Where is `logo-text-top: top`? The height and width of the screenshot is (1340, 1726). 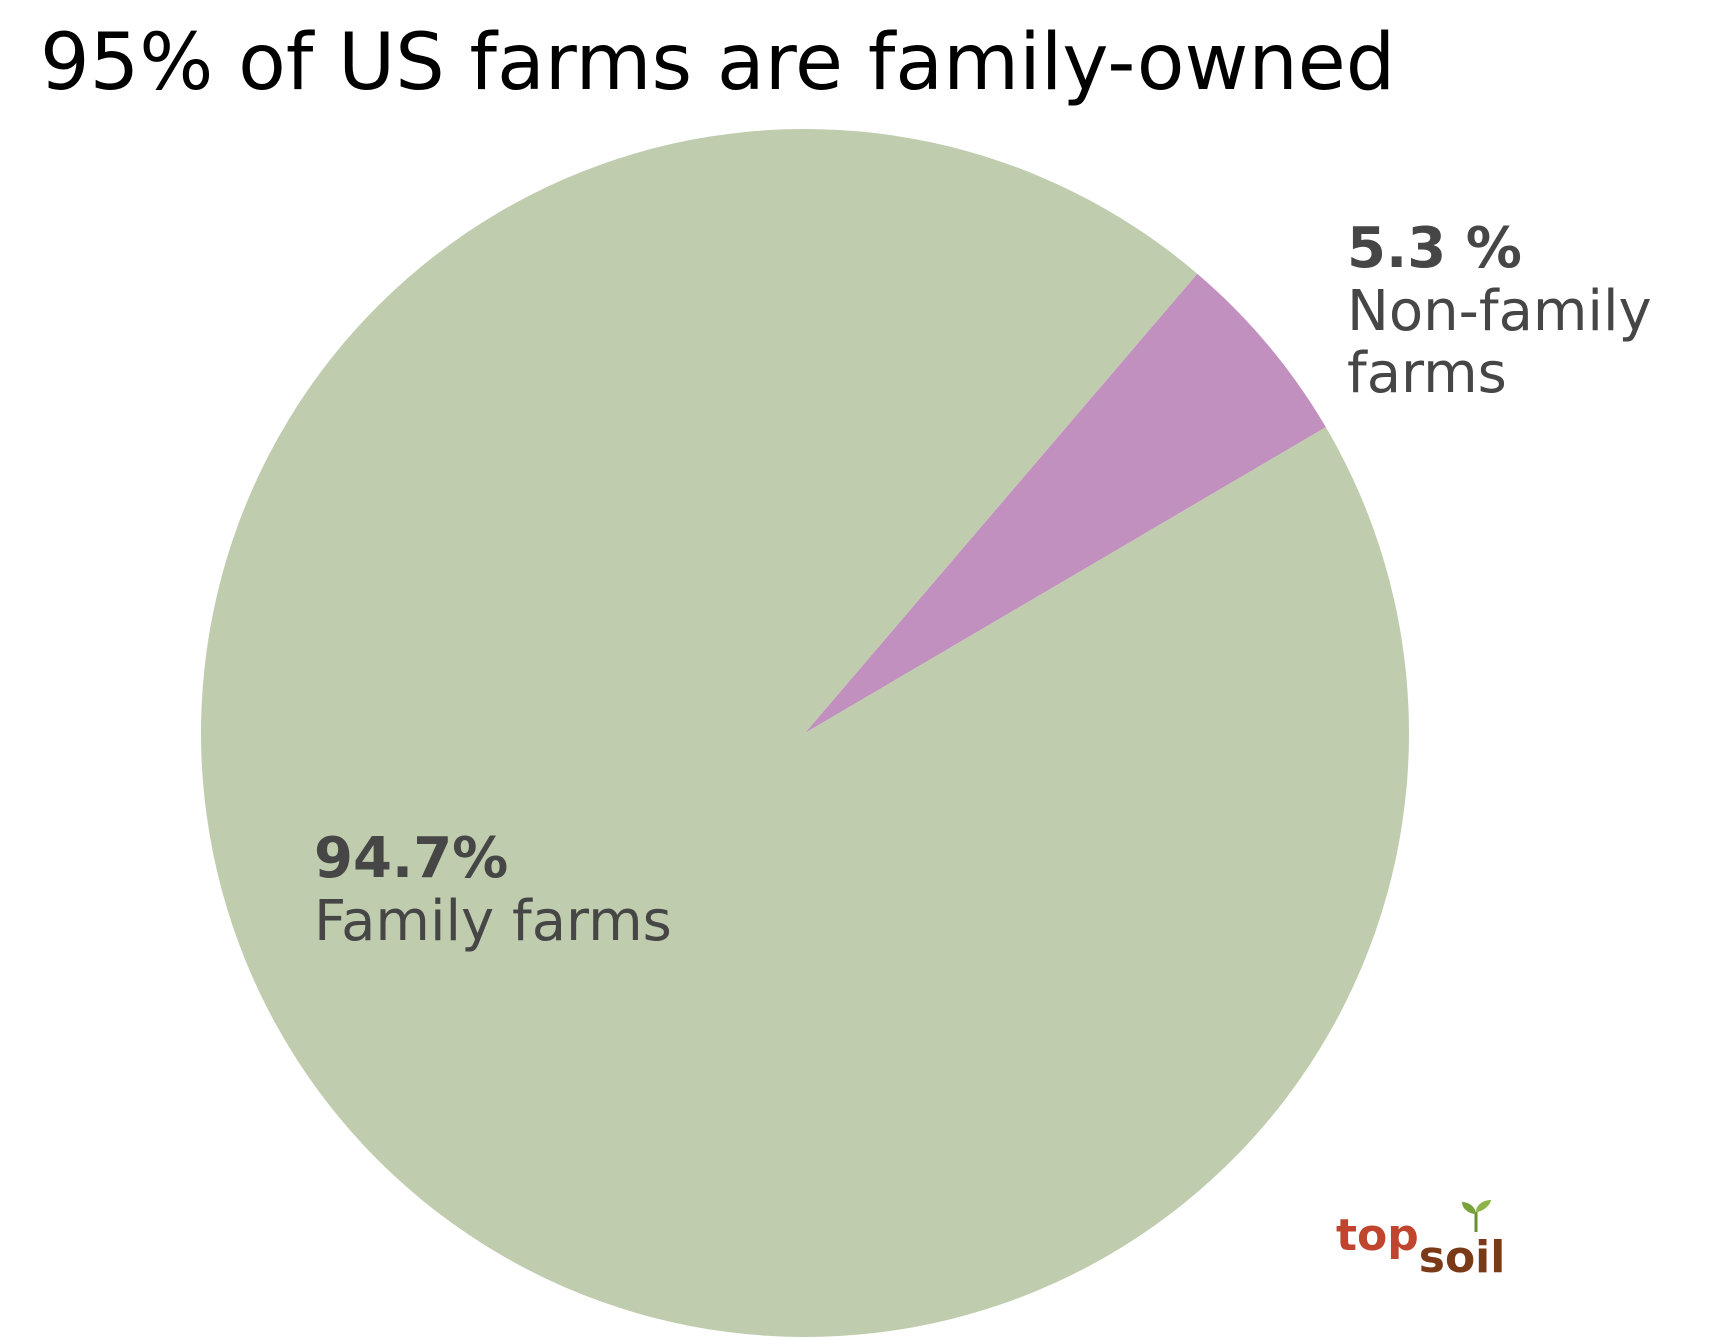 logo-text-top: top is located at coordinates (1377, 1235).